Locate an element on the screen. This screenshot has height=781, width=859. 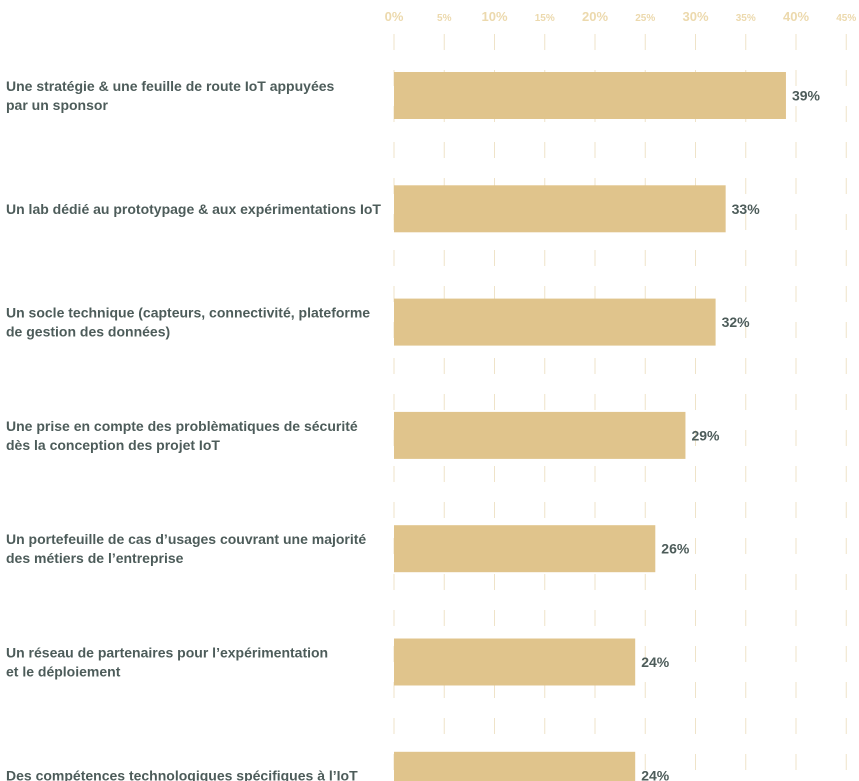
x-tick-label: 20% is located at coordinates (595, 16).